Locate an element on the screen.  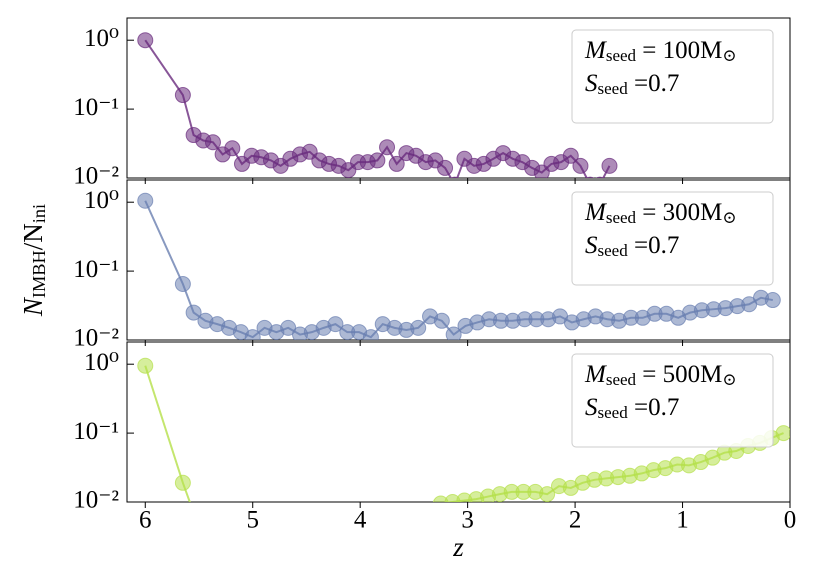
text-part: = 300M is located at coordinates (679, 212).